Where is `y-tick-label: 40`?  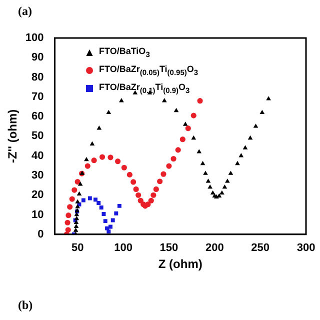 y-tick-label: 40 is located at coordinates (38, 156).